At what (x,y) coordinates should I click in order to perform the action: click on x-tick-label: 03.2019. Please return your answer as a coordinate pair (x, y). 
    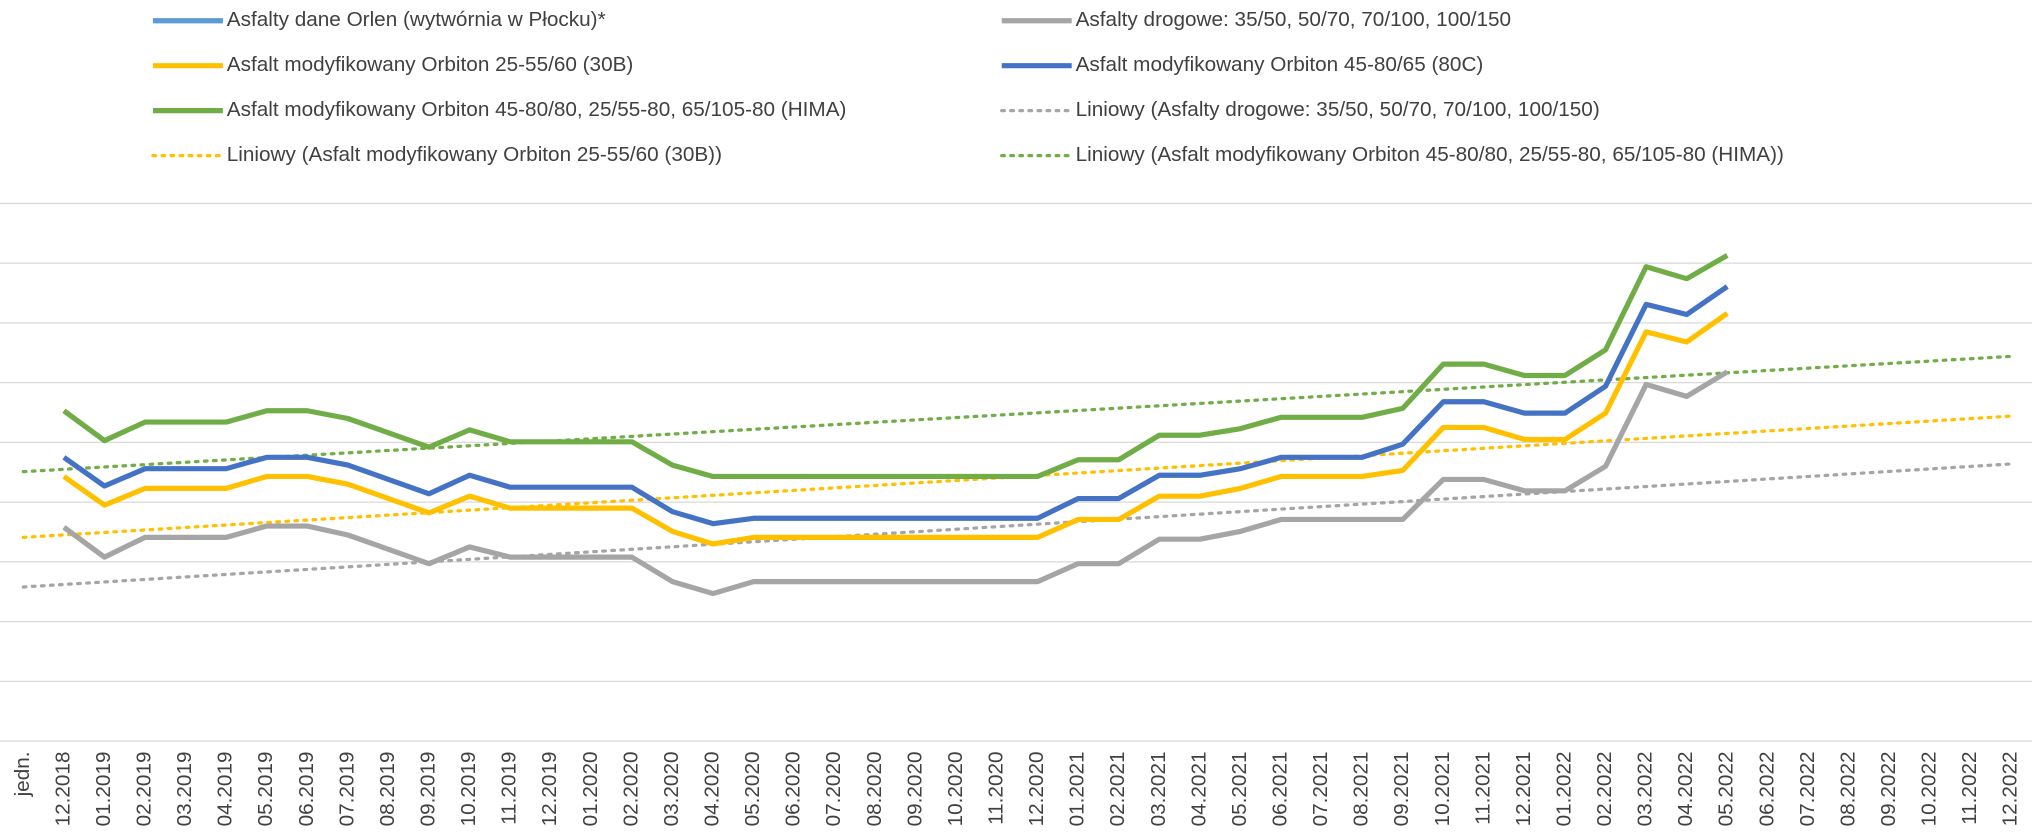
    Looking at the image, I should click on (184, 788).